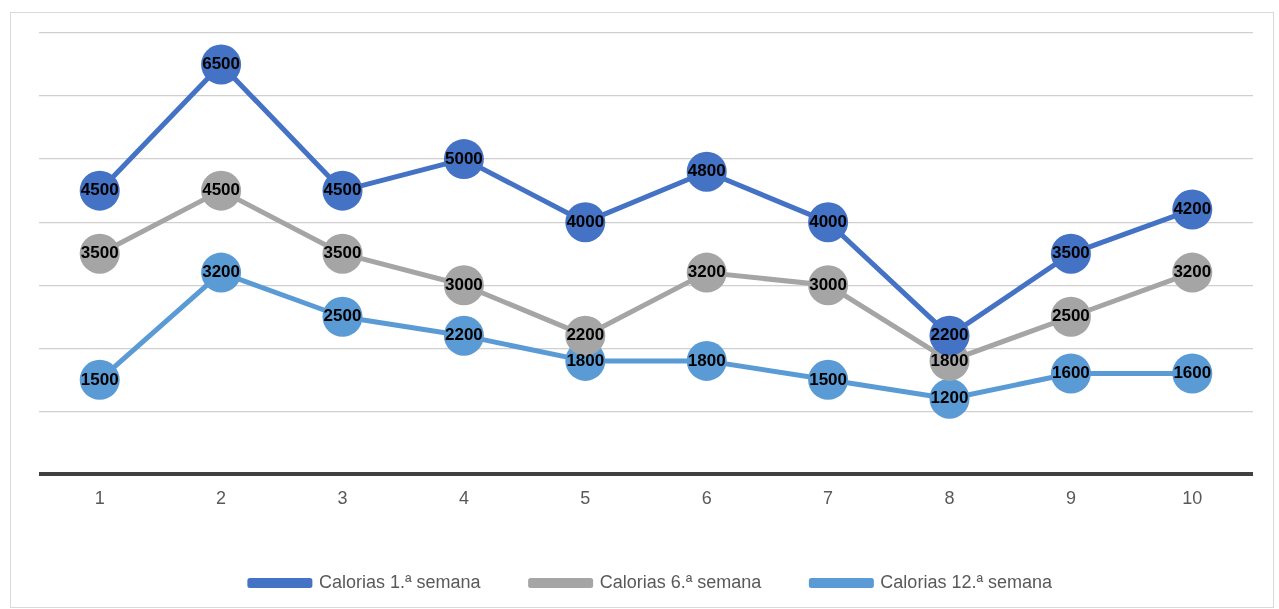 The width and height of the screenshot is (1279, 609). Describe the element at coordinates (463, 158) in the screenshot. I see `data-label: 5000` at that location.